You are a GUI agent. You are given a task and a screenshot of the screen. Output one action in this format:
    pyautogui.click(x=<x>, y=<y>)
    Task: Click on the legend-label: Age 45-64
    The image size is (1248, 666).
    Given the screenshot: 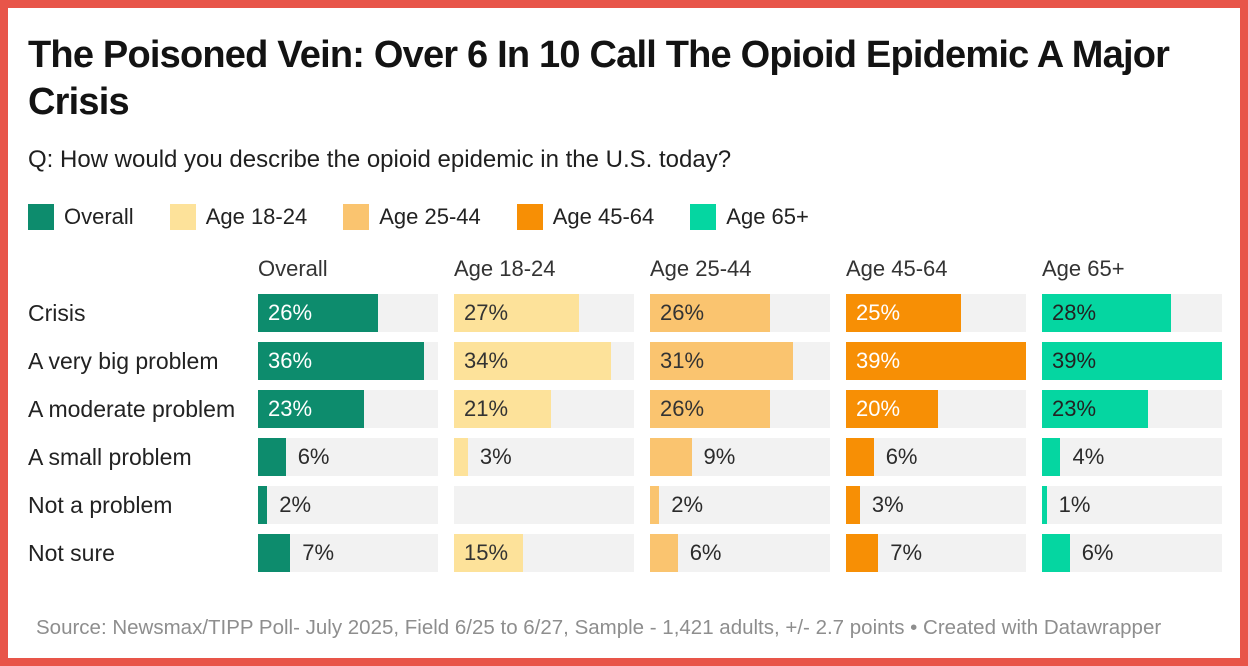 What is the action you would take?
    pyautogui.click(x=603, y=216)
    